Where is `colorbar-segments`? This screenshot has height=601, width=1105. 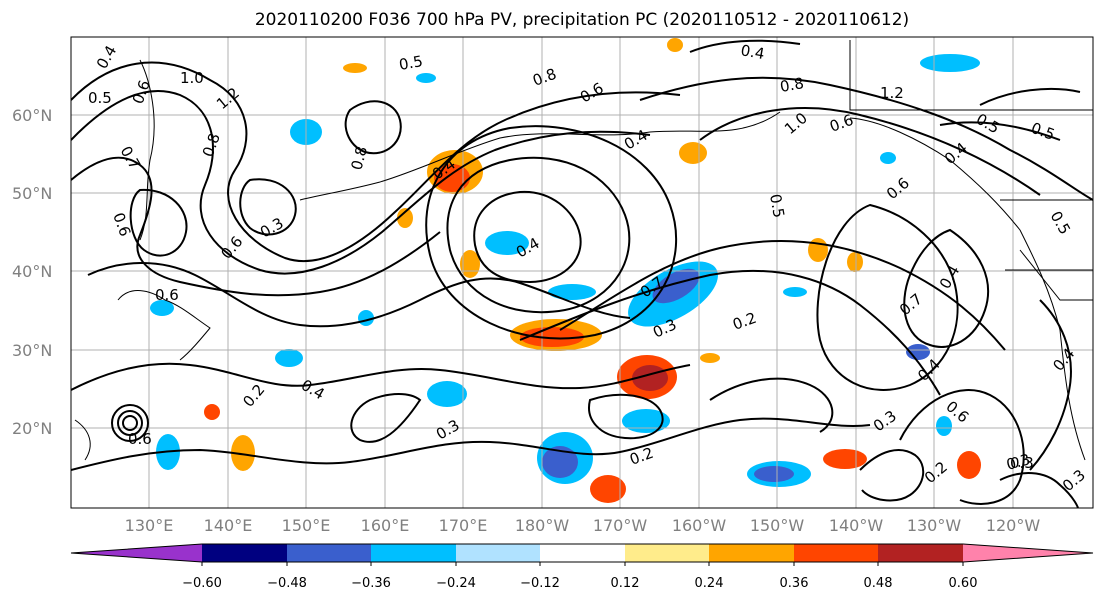 colorbar-segments is located at coordinates (582, 553).